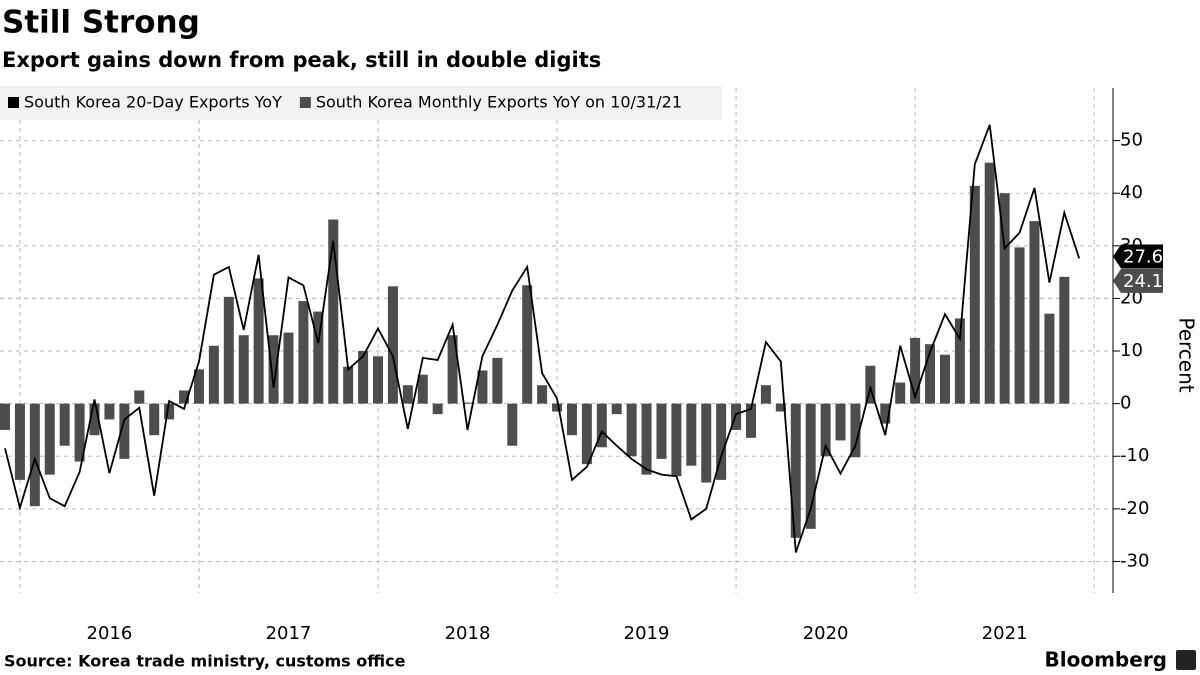 This screenshot has height=675, width=1200. I want to click on y-tick-label: 0, so click(1125, 403).